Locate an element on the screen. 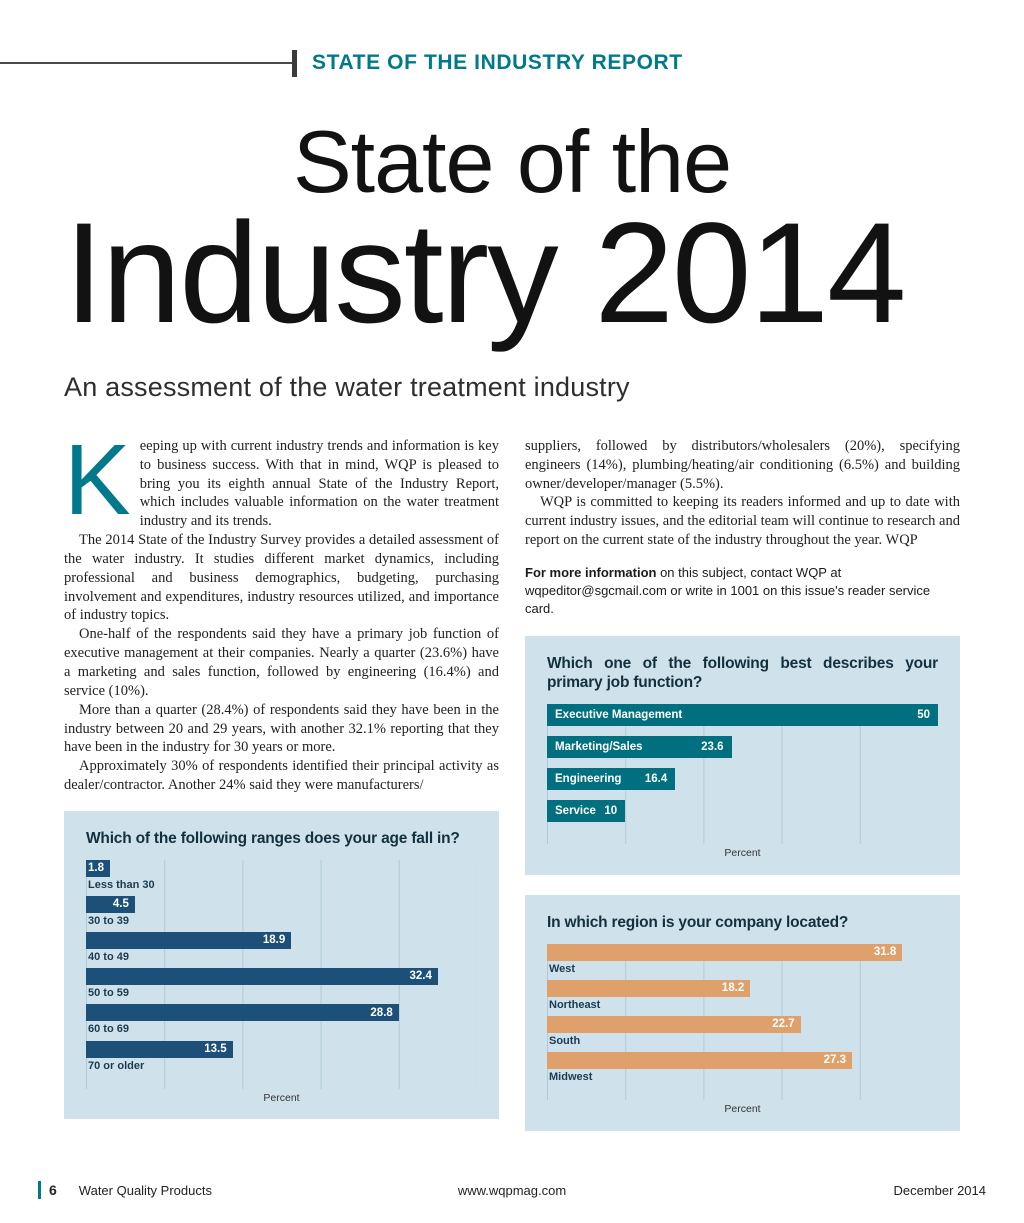 This screenshot has width=1024, height=1223. bar: 18.2 is located at coordinates (649, 989).